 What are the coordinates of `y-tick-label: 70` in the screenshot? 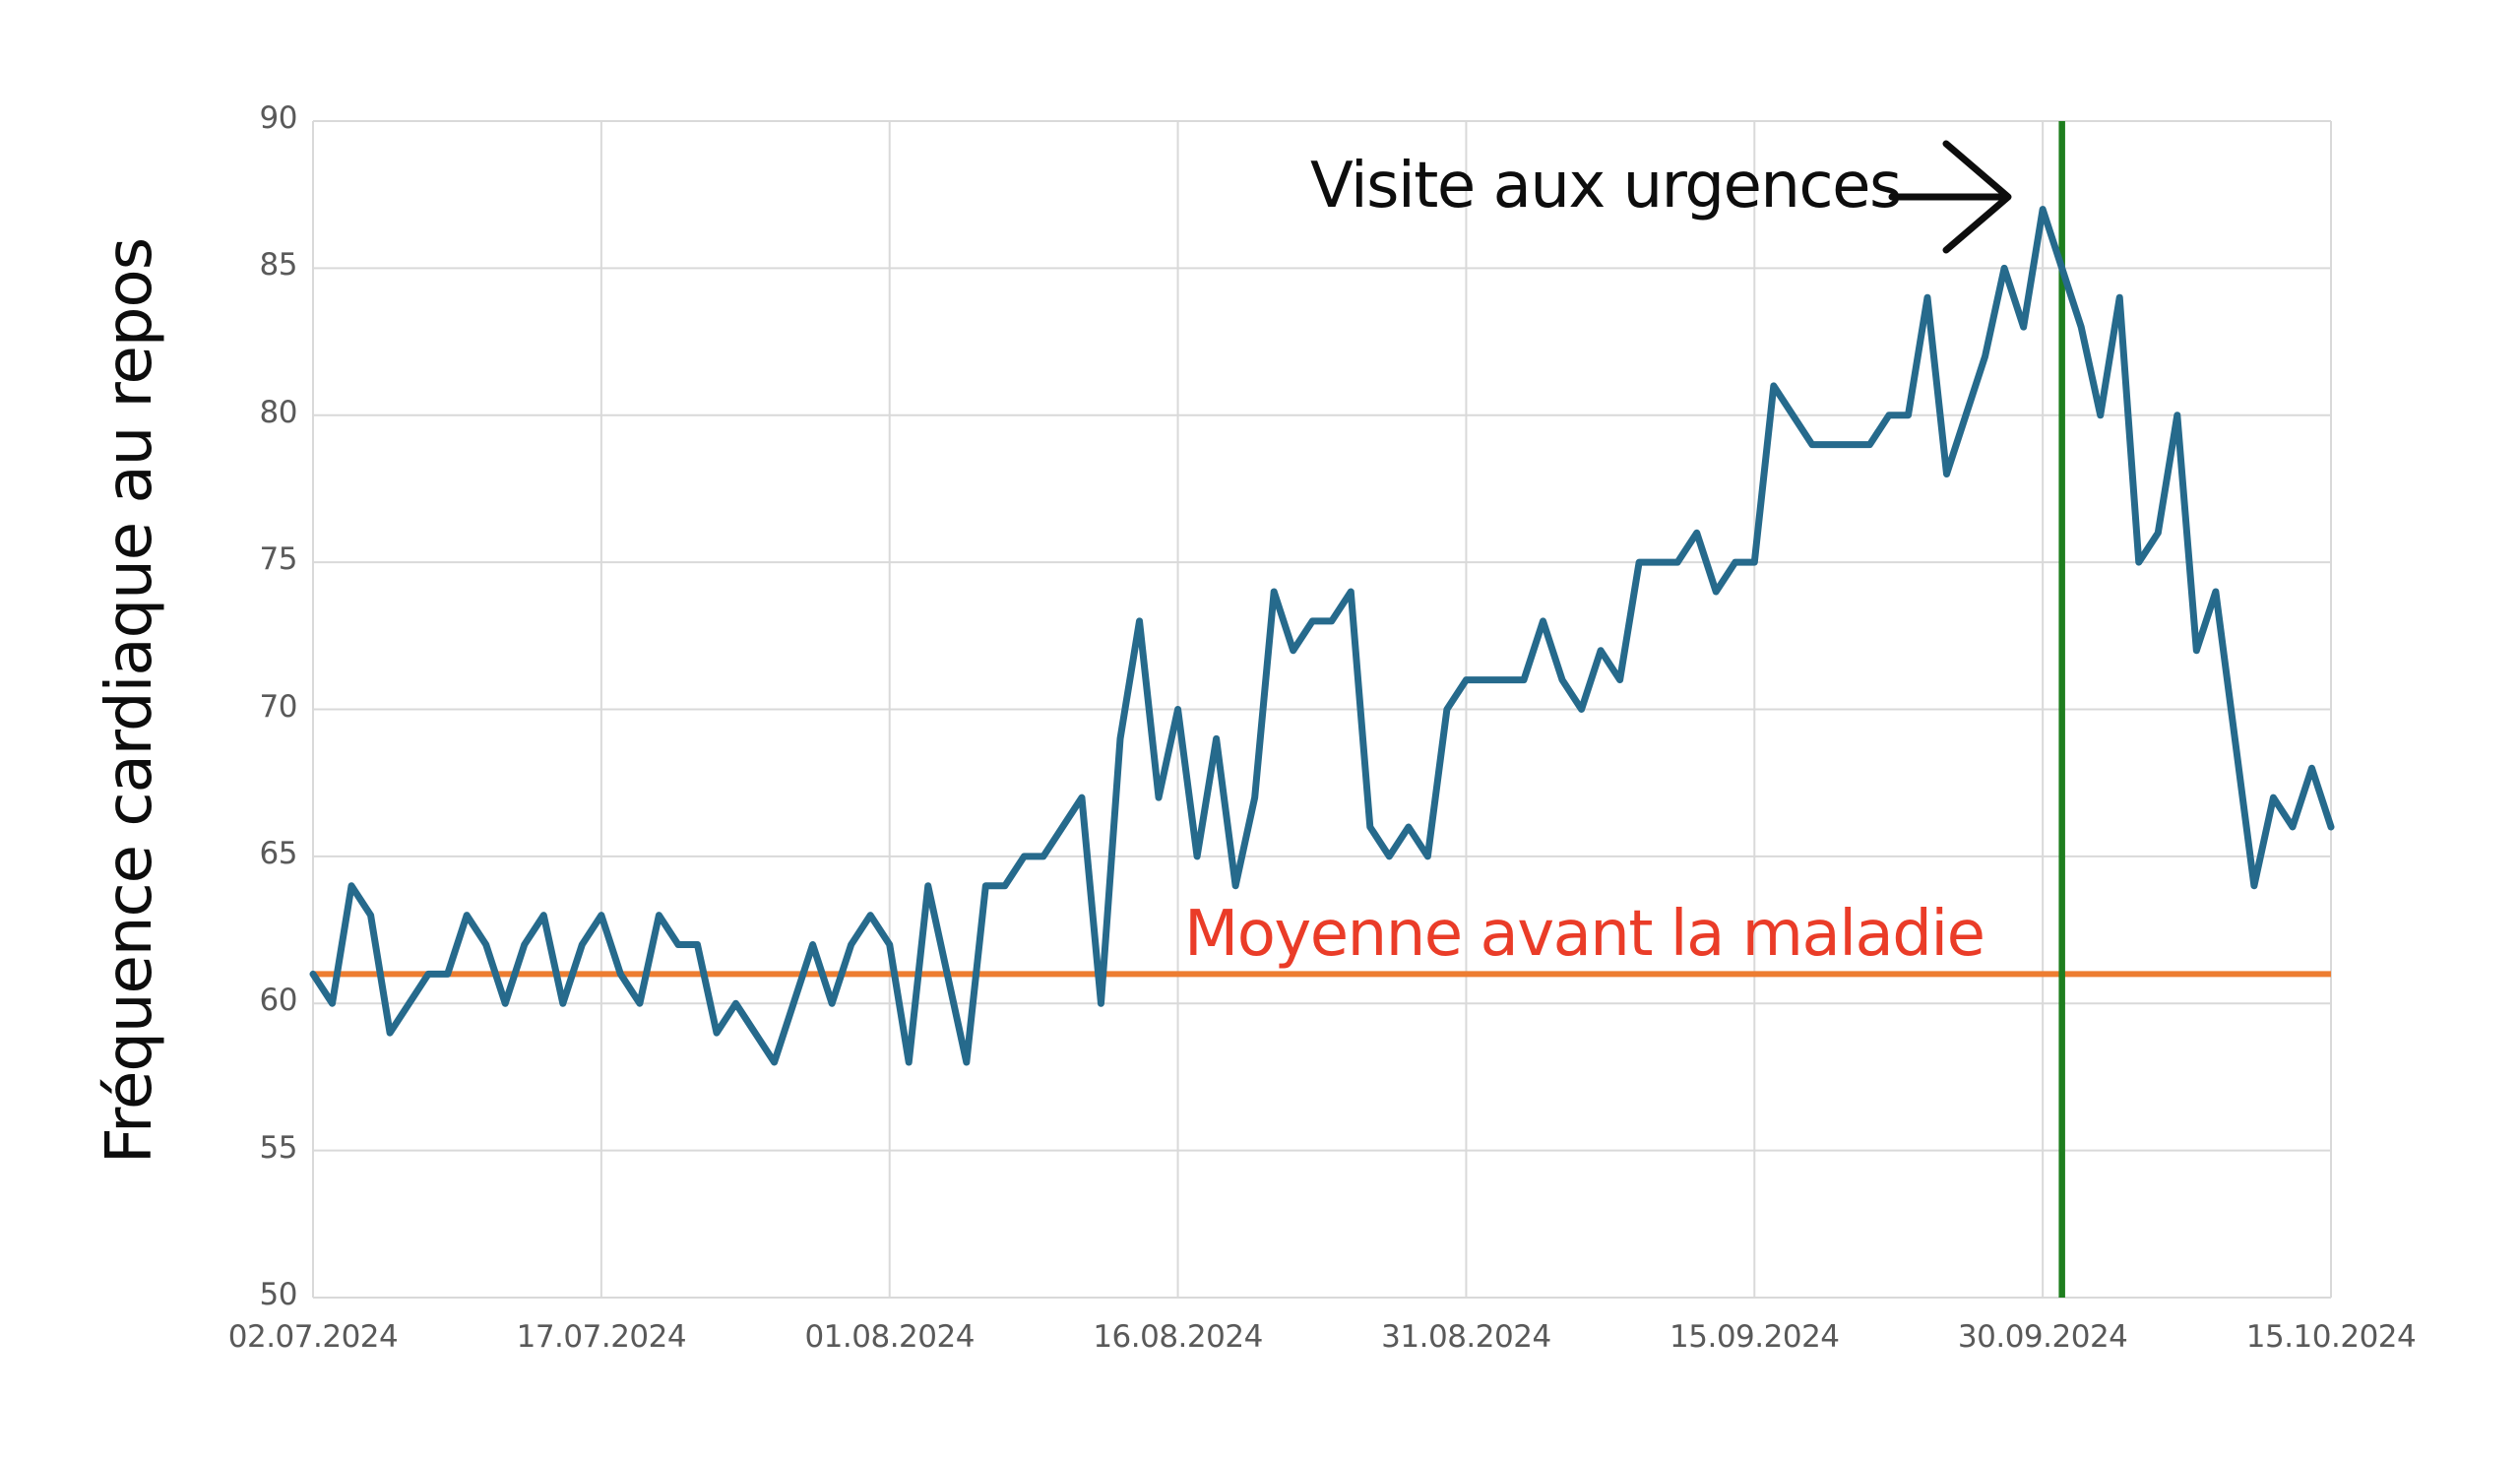 It's located at (278, 706).